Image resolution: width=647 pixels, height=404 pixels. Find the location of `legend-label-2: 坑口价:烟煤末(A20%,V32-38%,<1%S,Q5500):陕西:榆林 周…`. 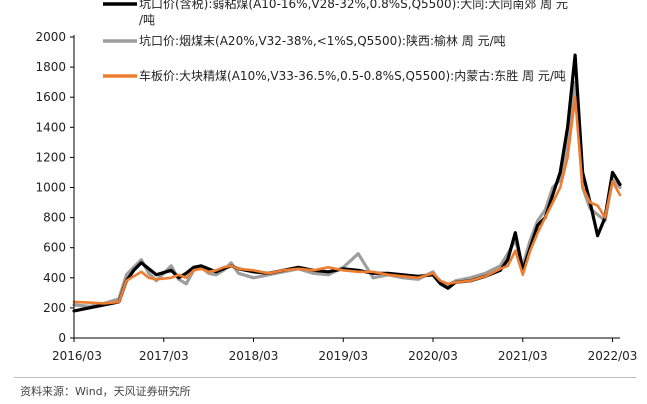

legend-label-2: 坑口价:烟煤末(A20%,V32-38%,<1%S,Q5500):陕西:榆林 周… is located at coordinates (322, 40).